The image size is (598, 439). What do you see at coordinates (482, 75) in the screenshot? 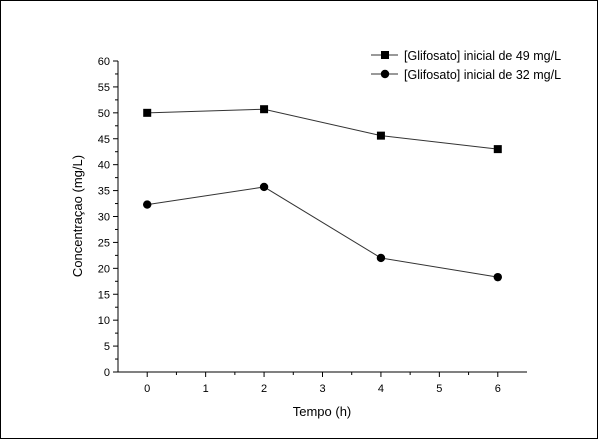
I see `legend-label-series-2: [Glifosato] inicial de 32 mg/L` at bounding box center [482, 75].